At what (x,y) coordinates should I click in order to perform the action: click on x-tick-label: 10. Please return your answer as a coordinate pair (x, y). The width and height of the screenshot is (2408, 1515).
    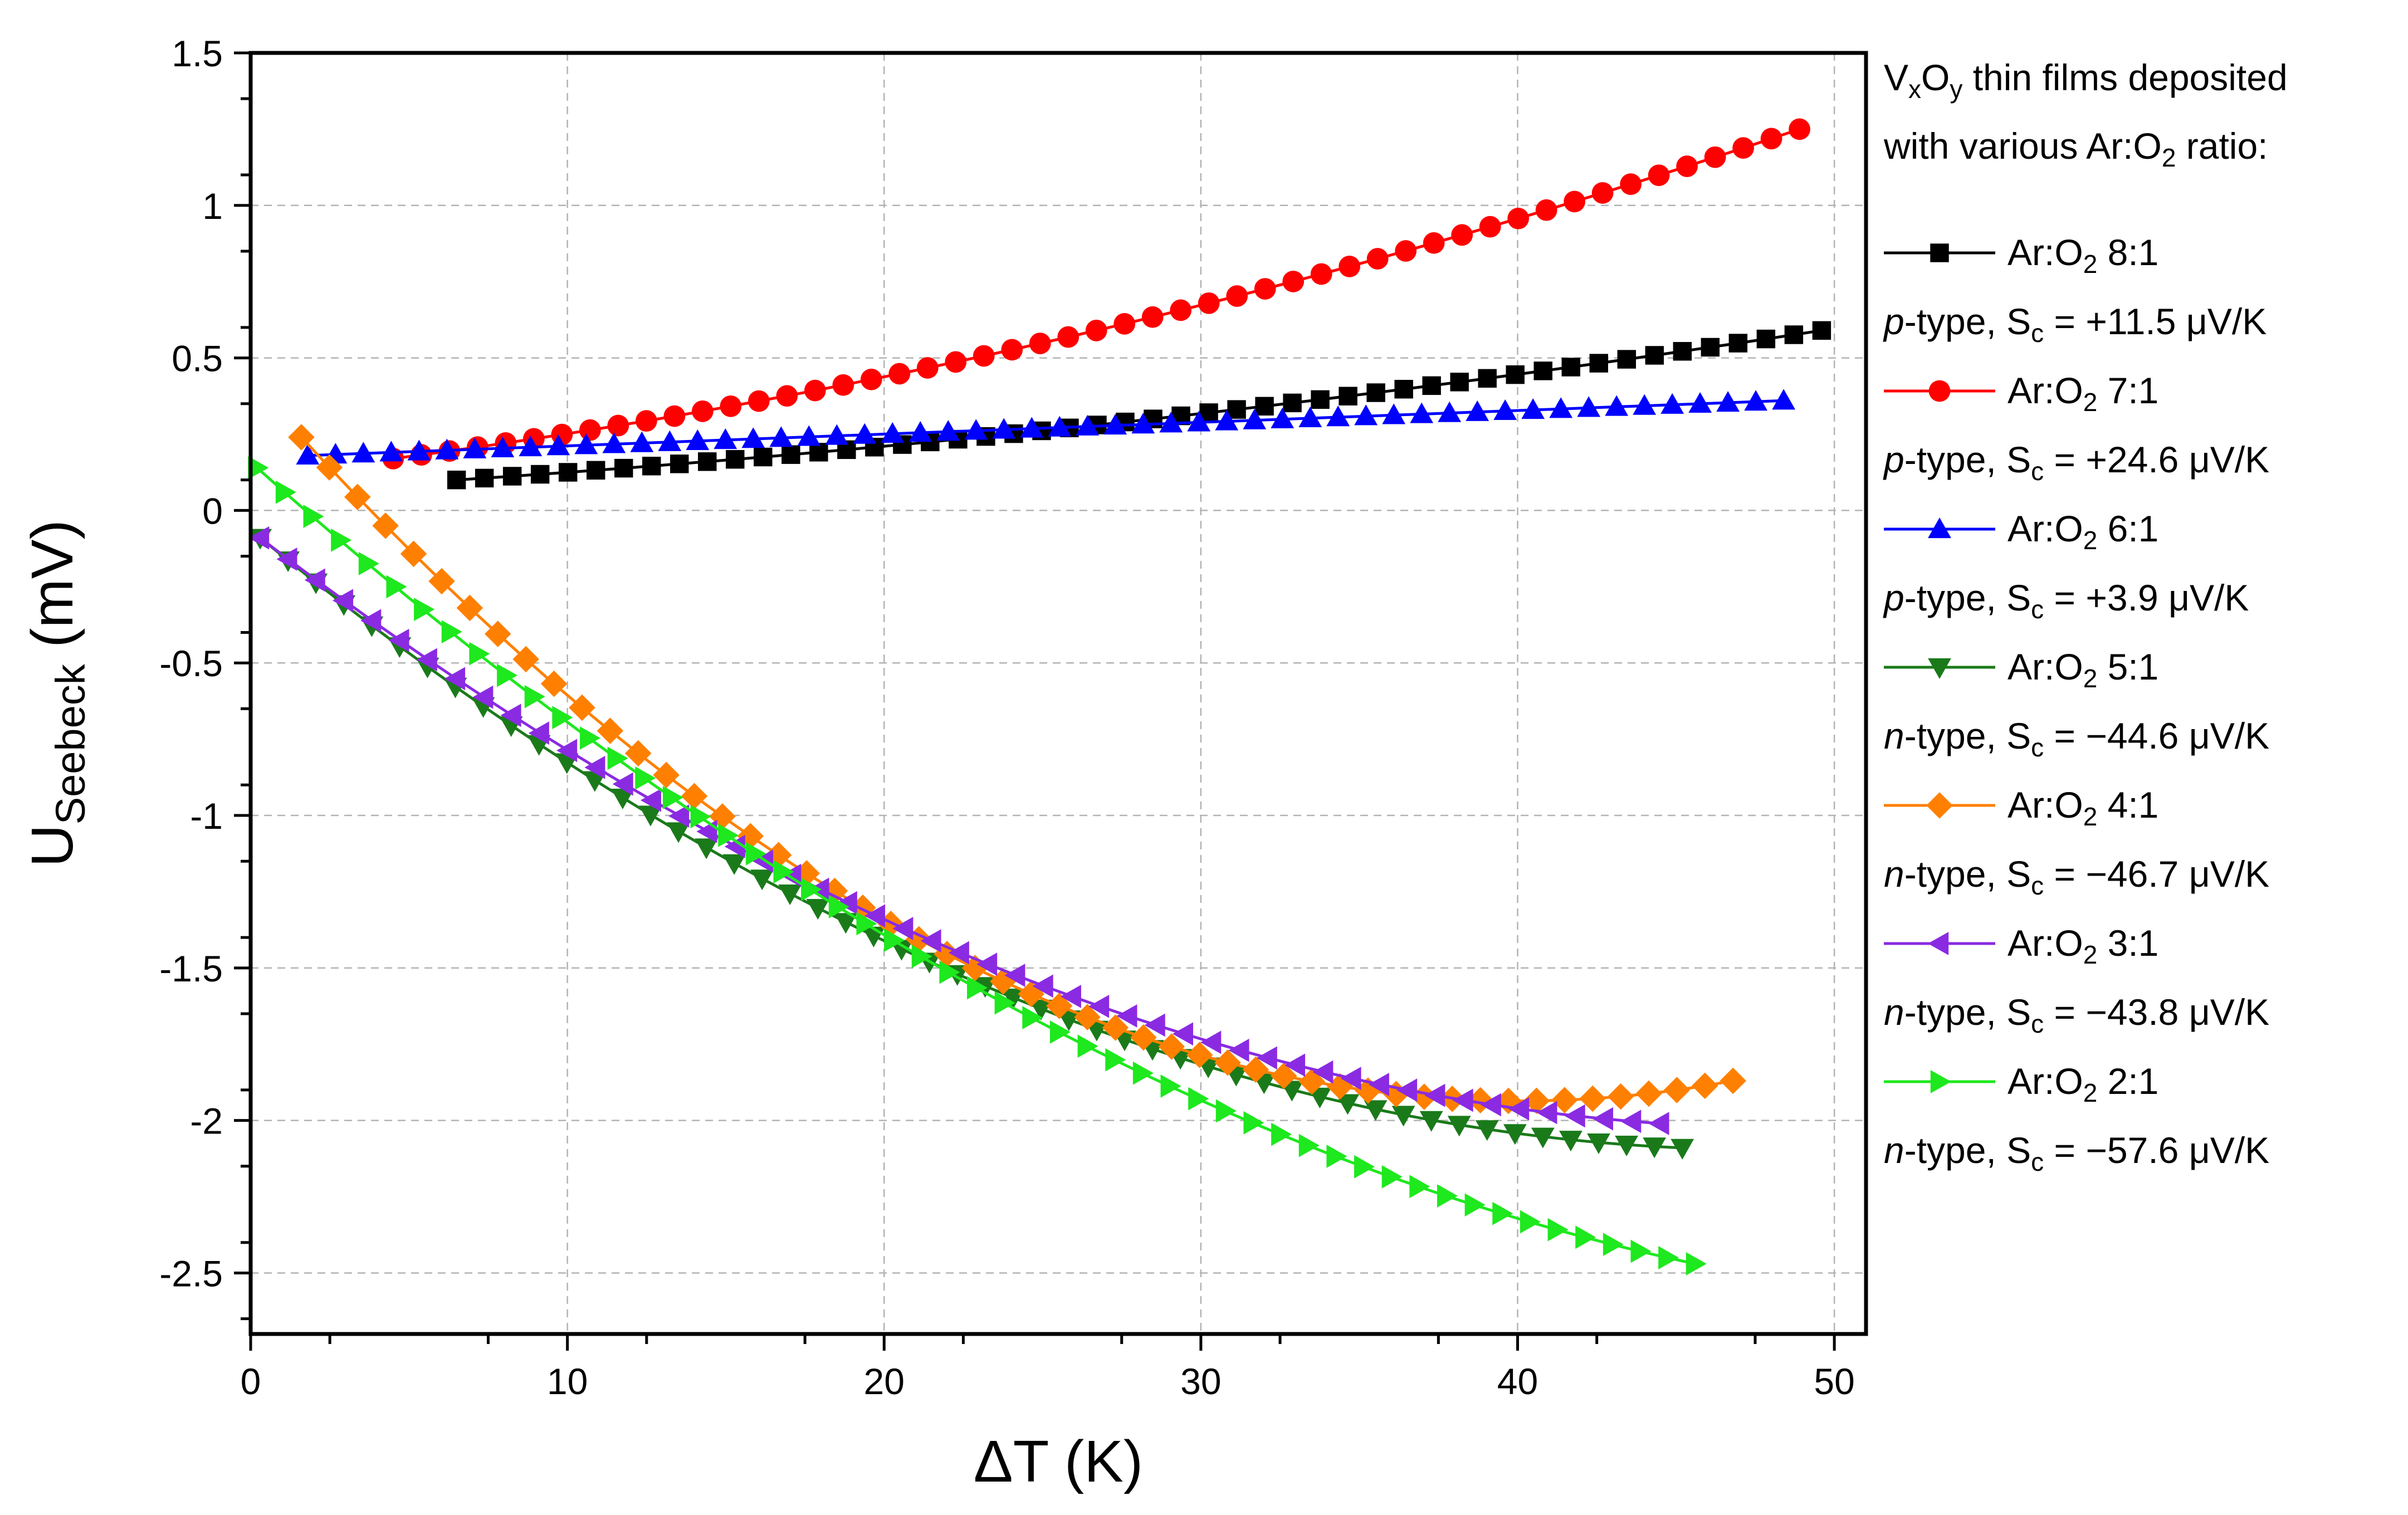
    Looking at the image, I should click on (567, 1381).